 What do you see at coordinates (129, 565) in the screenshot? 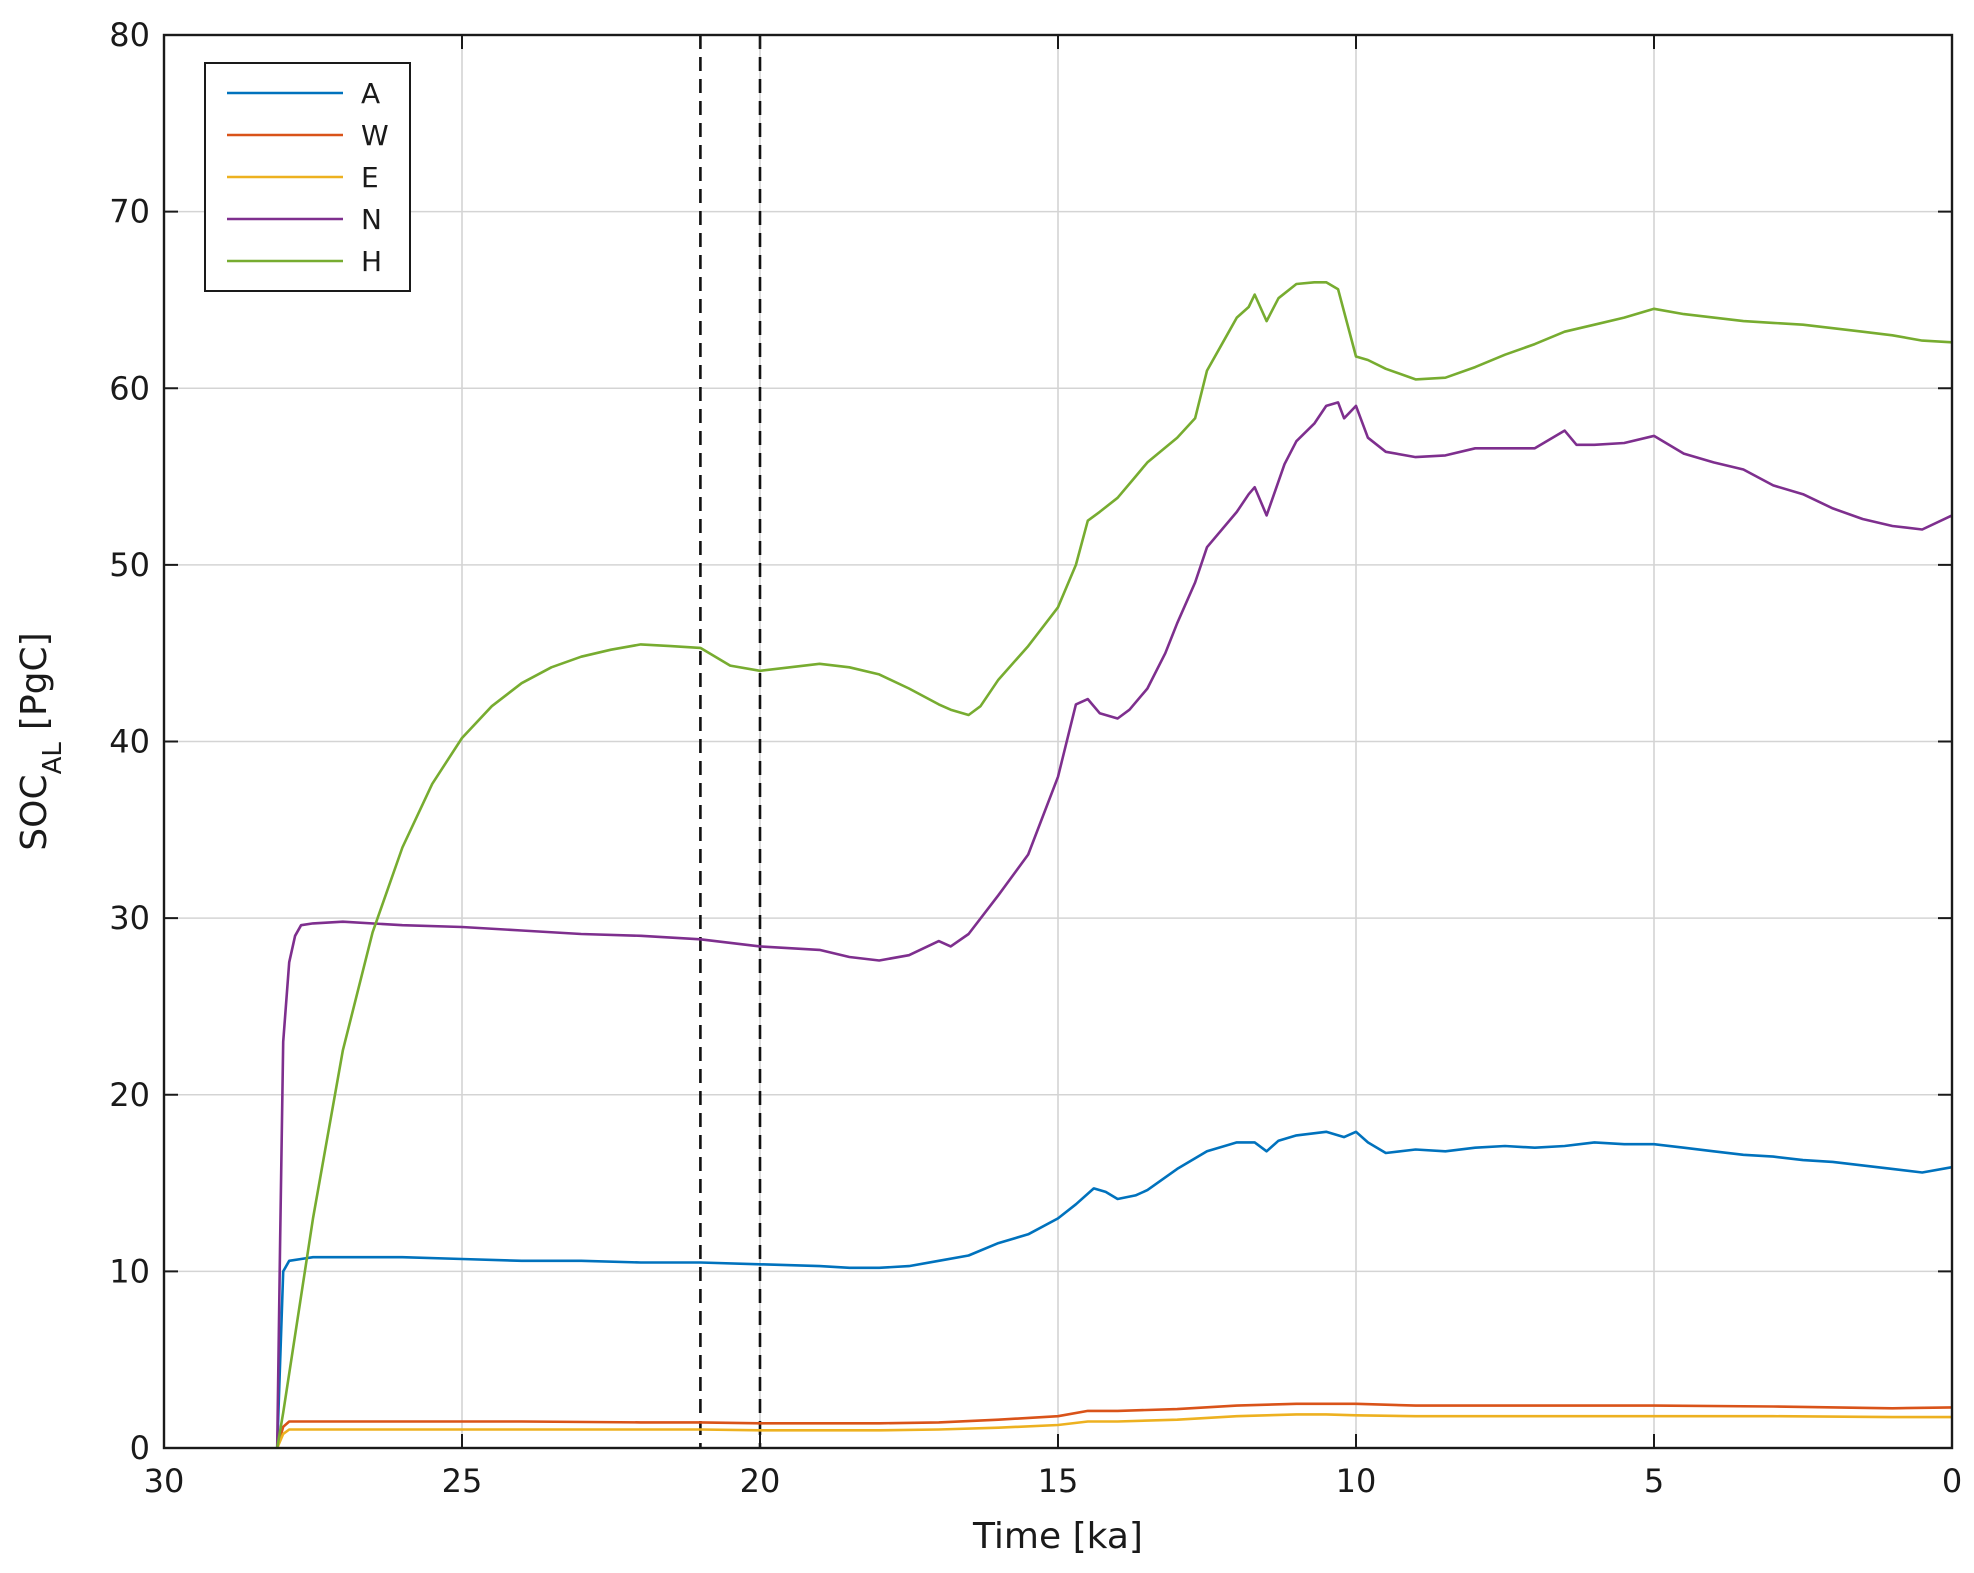
I see `y-tick-label: 50` at bounding box center [129, 565].